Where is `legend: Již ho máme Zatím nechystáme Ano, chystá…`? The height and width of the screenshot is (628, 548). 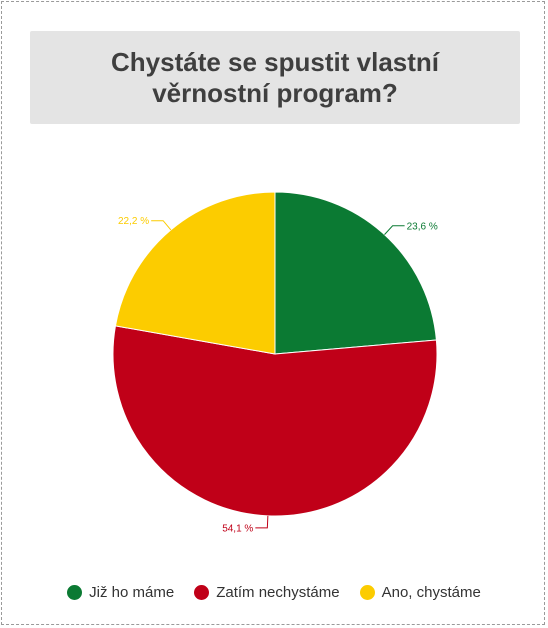 legend: Již ho máme Zatím nechystáme Ano, chystá… is located at coordinates (274, 592).